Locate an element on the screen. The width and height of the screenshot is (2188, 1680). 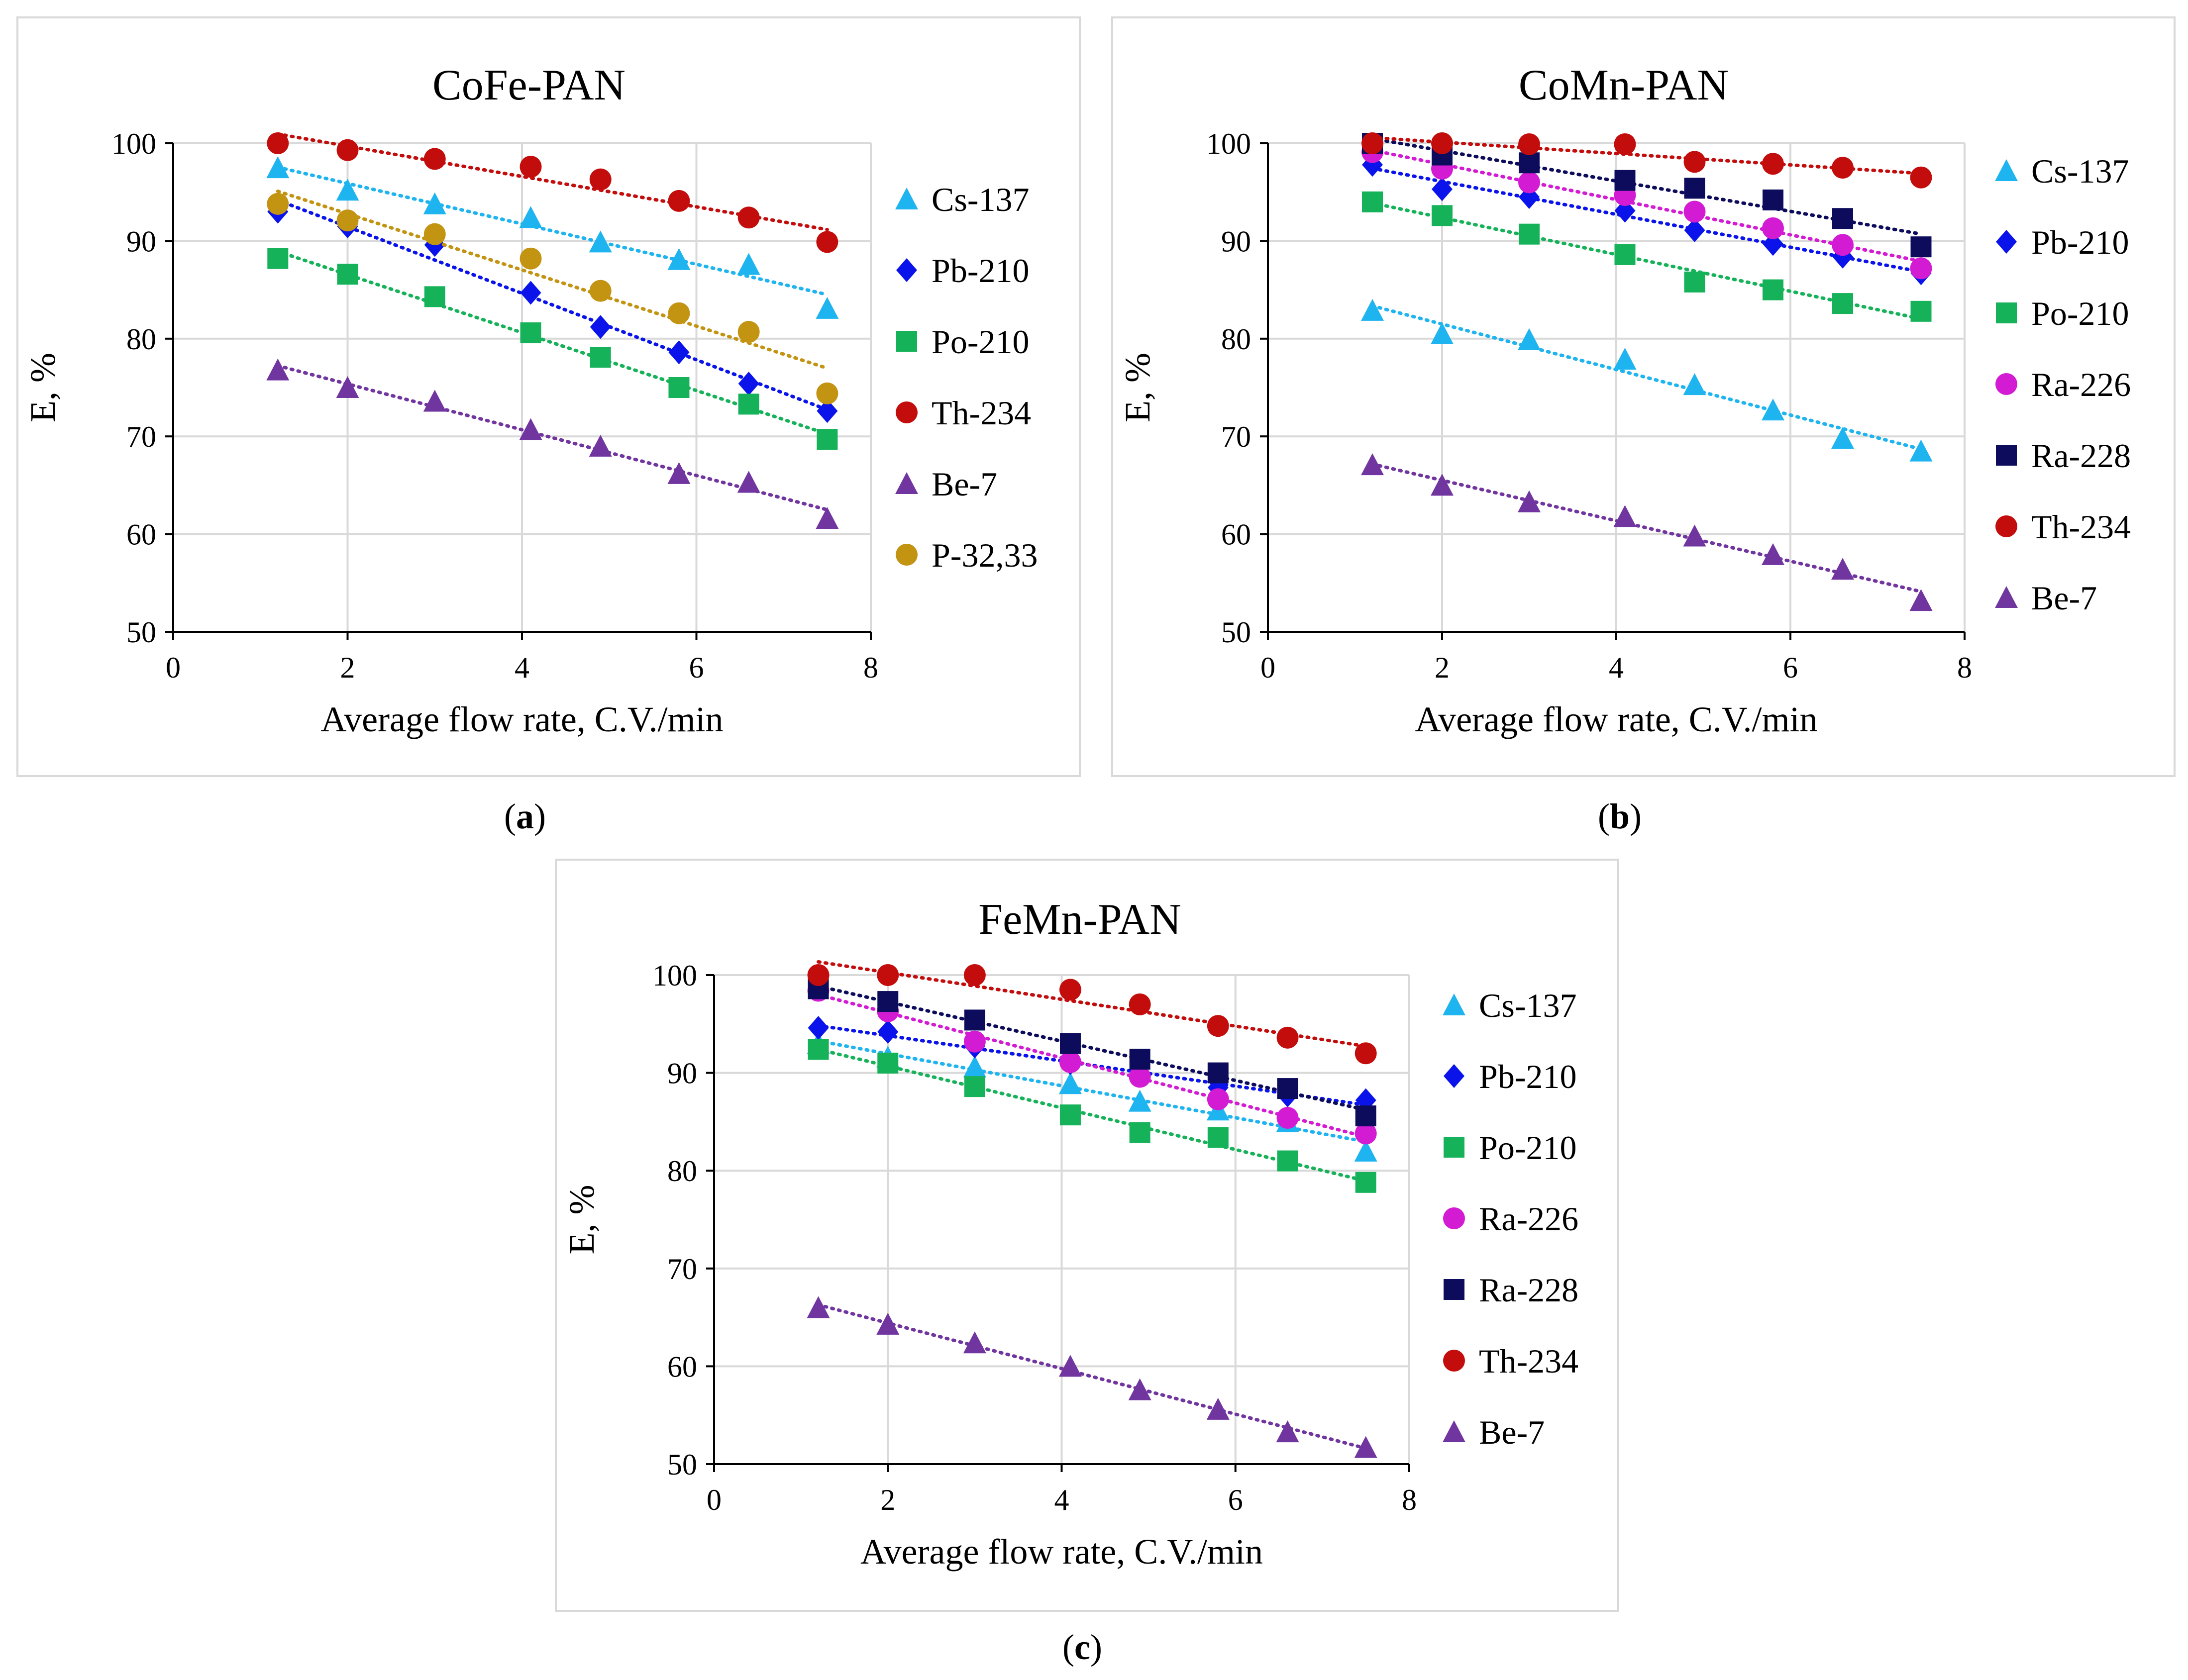
legend-item-ra-226: Ra-226 is located at coordinates (1510, 1219).